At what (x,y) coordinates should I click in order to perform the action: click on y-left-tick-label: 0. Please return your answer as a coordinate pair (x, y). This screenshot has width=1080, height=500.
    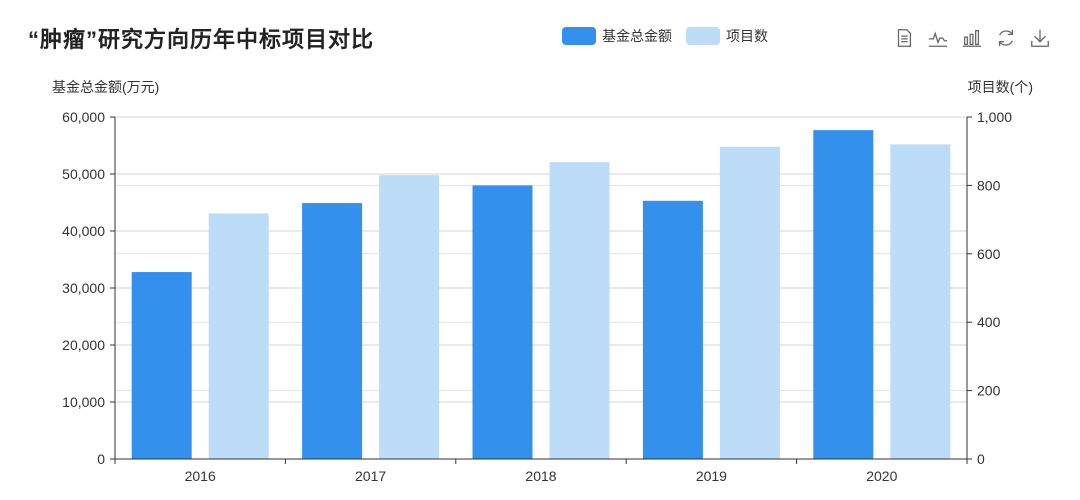
    Looking at the image, I should click on (101, 459).